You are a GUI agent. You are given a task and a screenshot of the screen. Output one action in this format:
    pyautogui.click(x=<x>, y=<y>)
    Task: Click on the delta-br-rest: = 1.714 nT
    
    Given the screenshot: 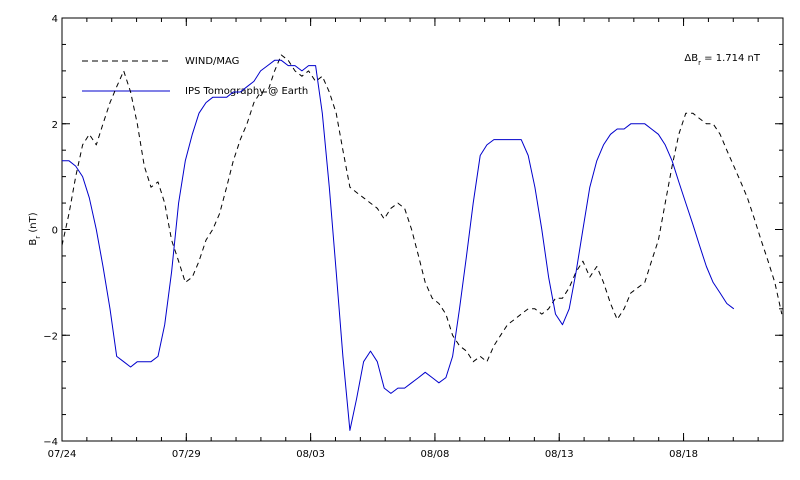 What is the action you would take?
    pyautogui.click(x=731, y=58)
    